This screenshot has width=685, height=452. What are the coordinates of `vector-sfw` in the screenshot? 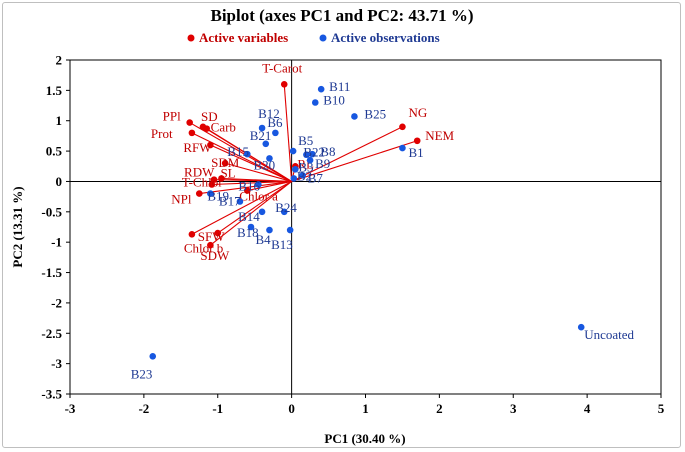 It's located at (254, 207).